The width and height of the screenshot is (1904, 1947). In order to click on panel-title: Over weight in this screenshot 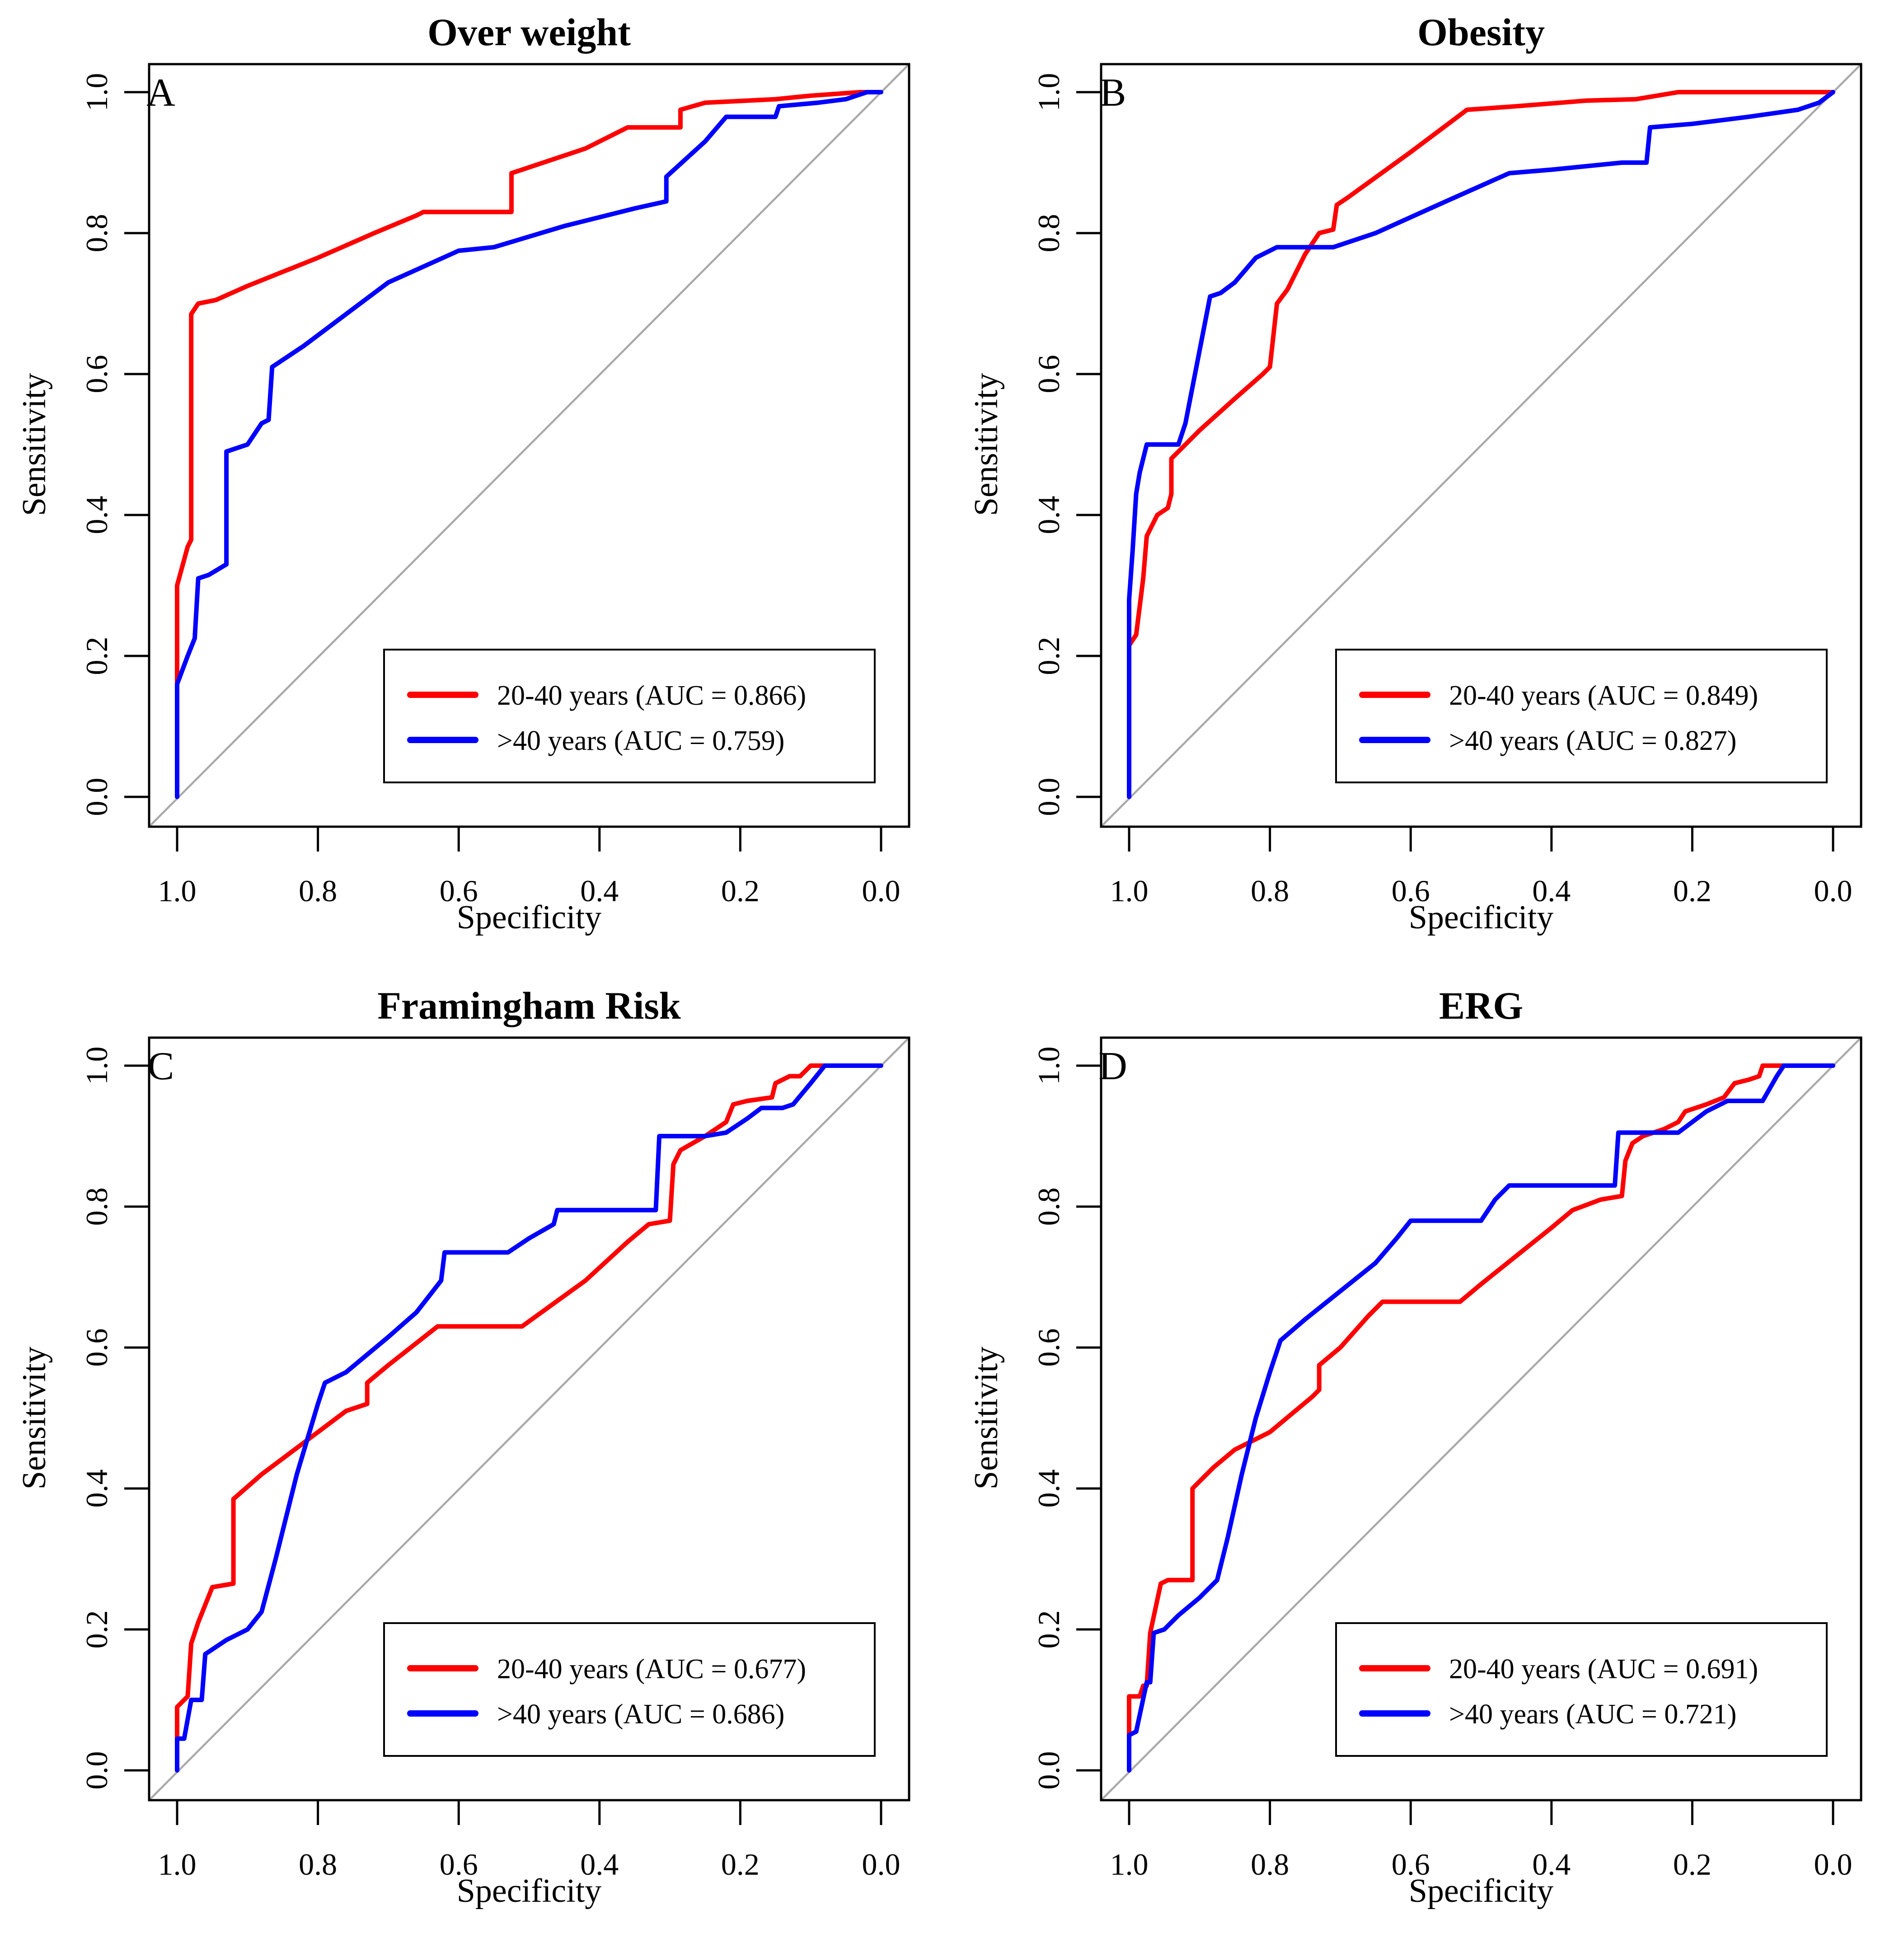, I will do `click(529, 32)`.